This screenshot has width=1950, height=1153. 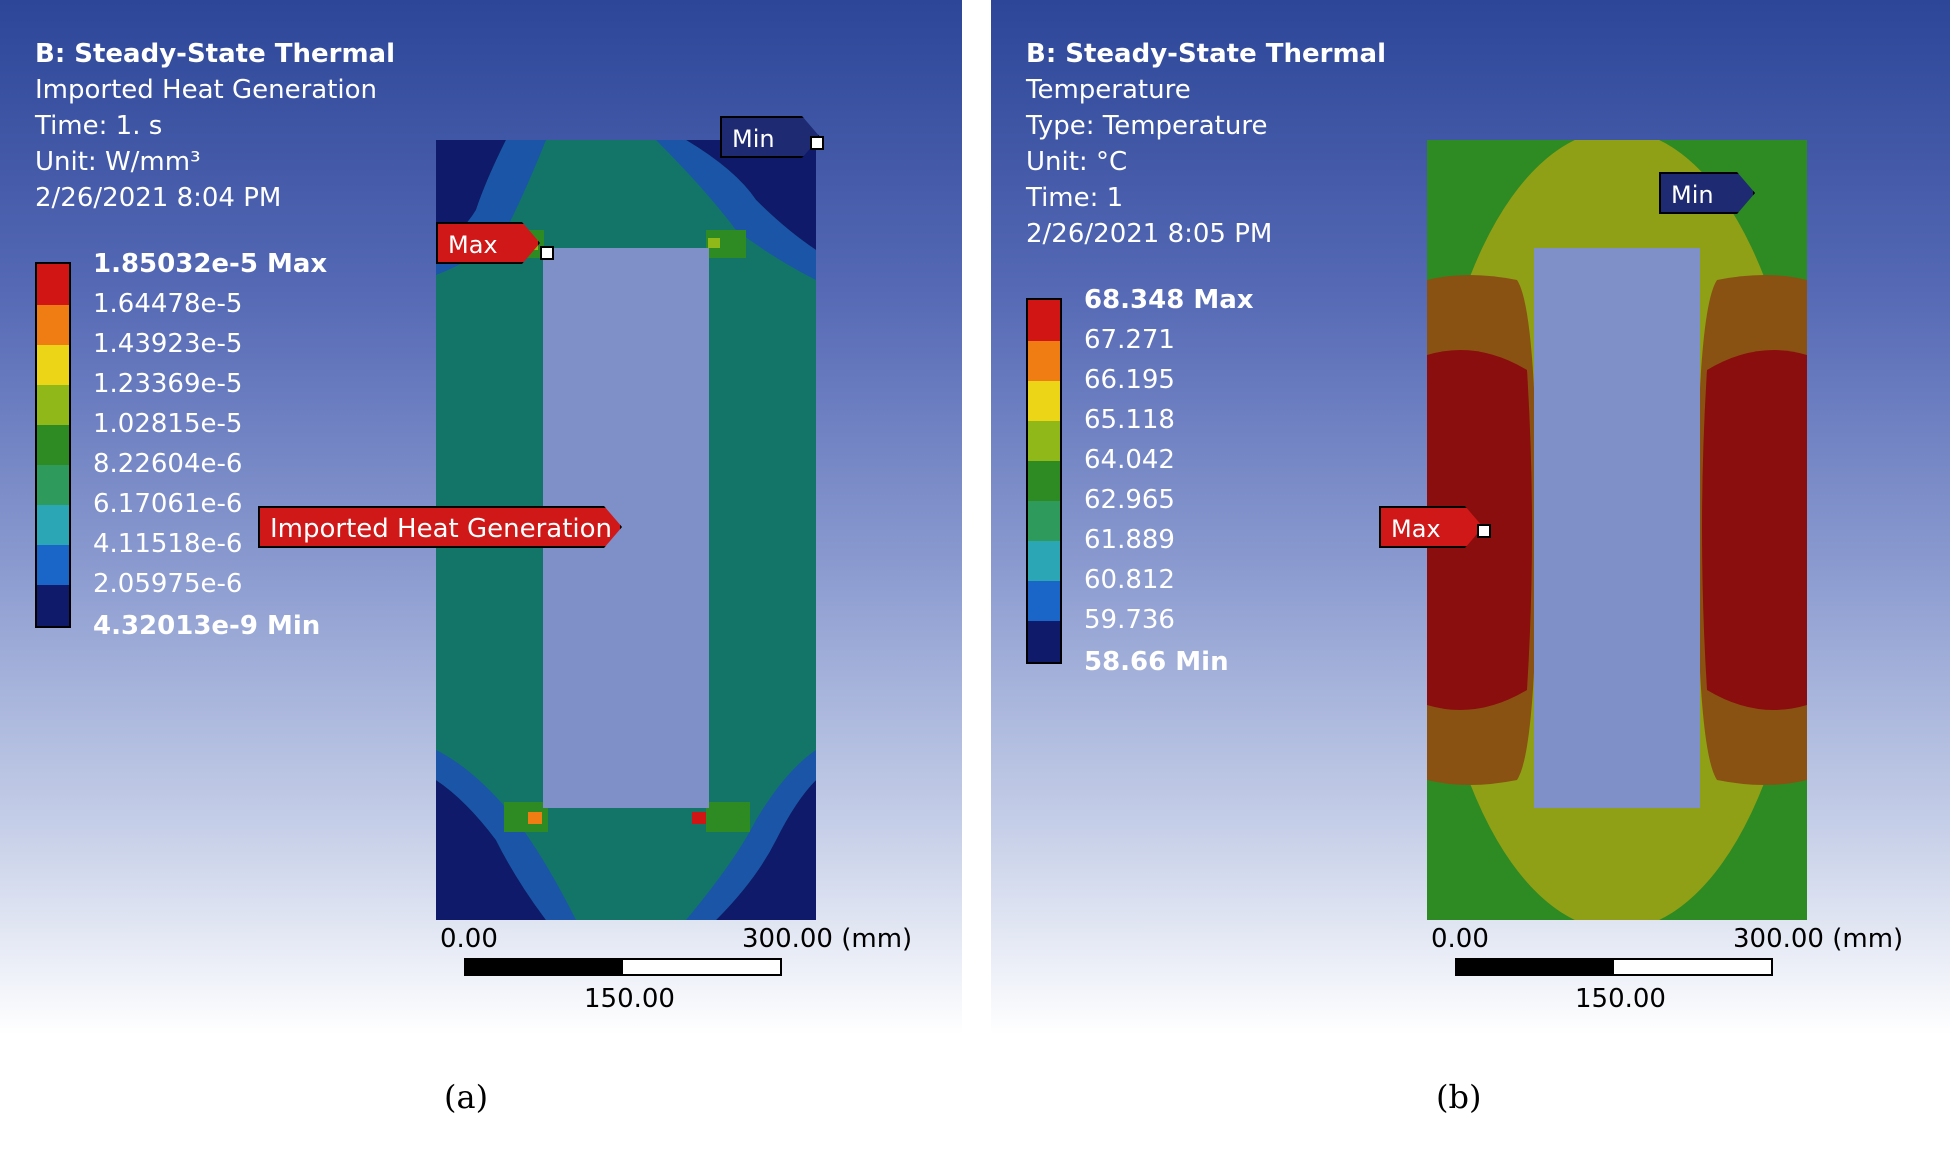 What do you see at coordinates (440, 527) in the screenshot?
I see `result-name-tag: Imported Heat Generation` at bounding box center [440, 527].